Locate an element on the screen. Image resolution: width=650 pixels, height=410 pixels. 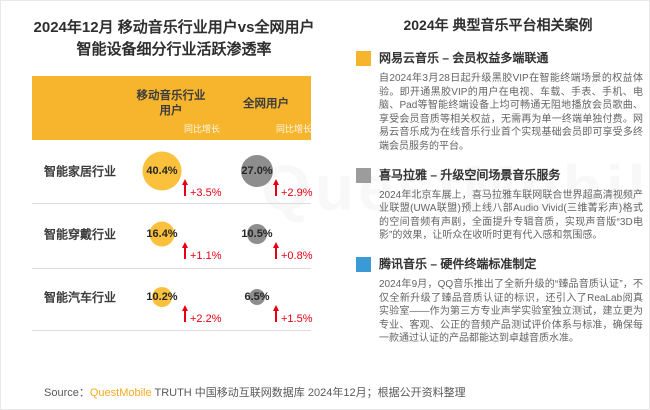
bubble-value: 27.0% is located at coordinates (257, 171).